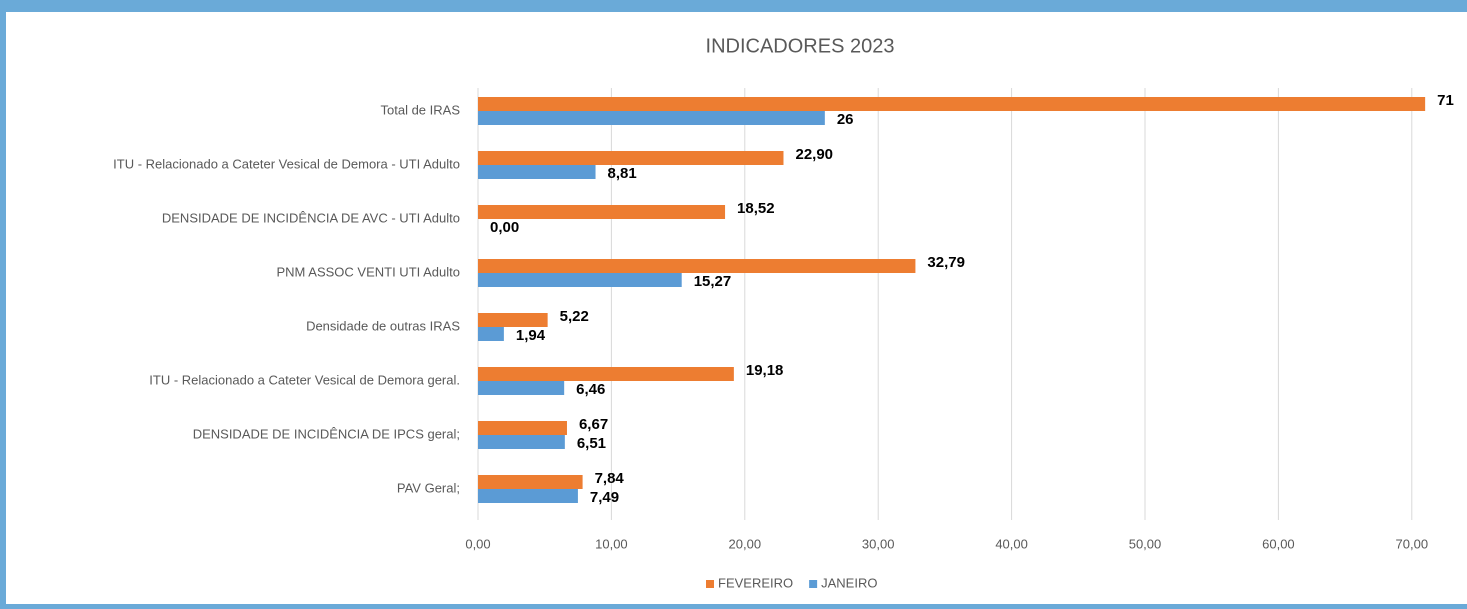 The width and height of the screenshot is (1467, 609). What do you see at coordinates (755, 582) in the screenshot?
I see `legend-label: FEVEREIRO` at bounding box center [755, 582].